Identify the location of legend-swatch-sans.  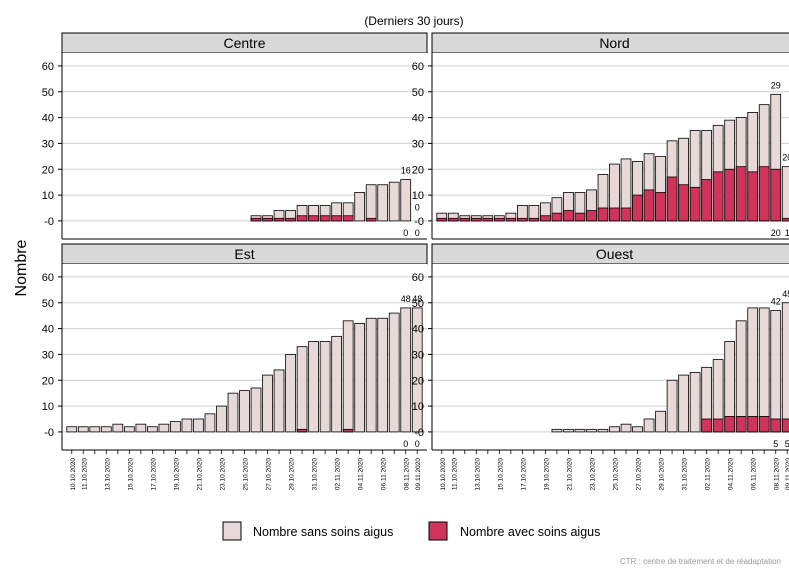
(232, 531).